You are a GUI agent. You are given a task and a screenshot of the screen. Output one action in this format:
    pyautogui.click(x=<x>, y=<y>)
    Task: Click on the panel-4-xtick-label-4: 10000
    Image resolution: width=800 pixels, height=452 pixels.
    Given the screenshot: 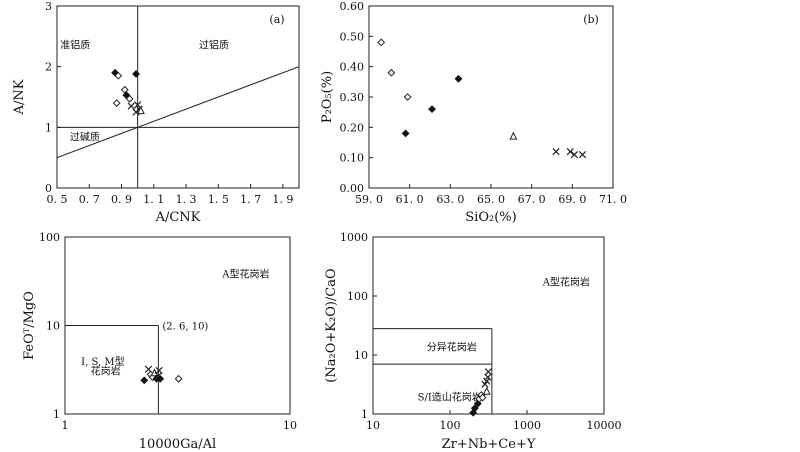 What is the action you would take?
    pyautogui.click(x=604, y=425)
    